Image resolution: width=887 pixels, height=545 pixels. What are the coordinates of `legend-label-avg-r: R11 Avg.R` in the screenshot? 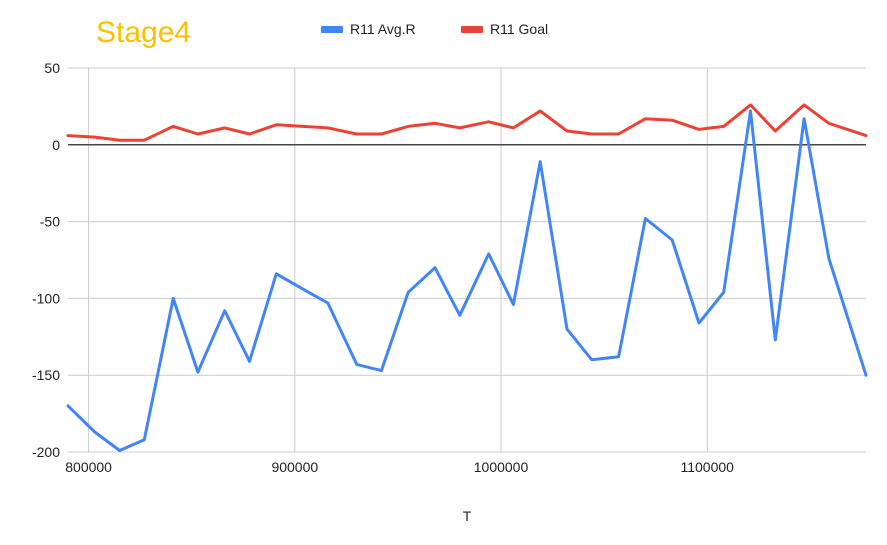 It's located at (383, 29).